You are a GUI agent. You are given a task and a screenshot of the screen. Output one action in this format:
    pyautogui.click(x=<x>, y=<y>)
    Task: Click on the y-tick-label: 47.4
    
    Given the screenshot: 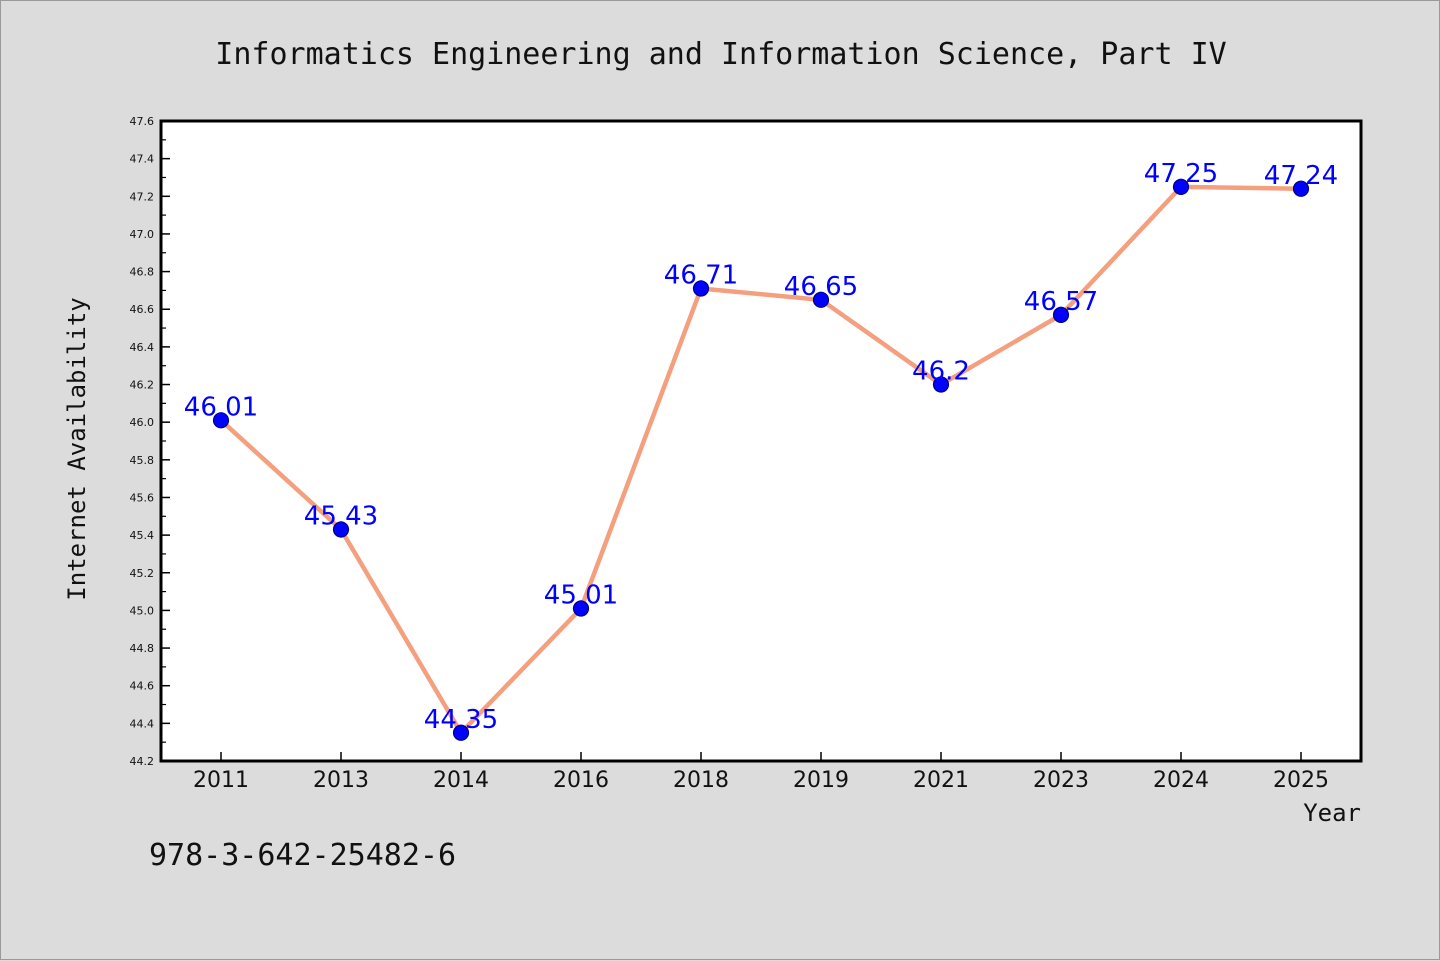 What is the action you would take?
    pyautogui.click(x=142, y=159)
    